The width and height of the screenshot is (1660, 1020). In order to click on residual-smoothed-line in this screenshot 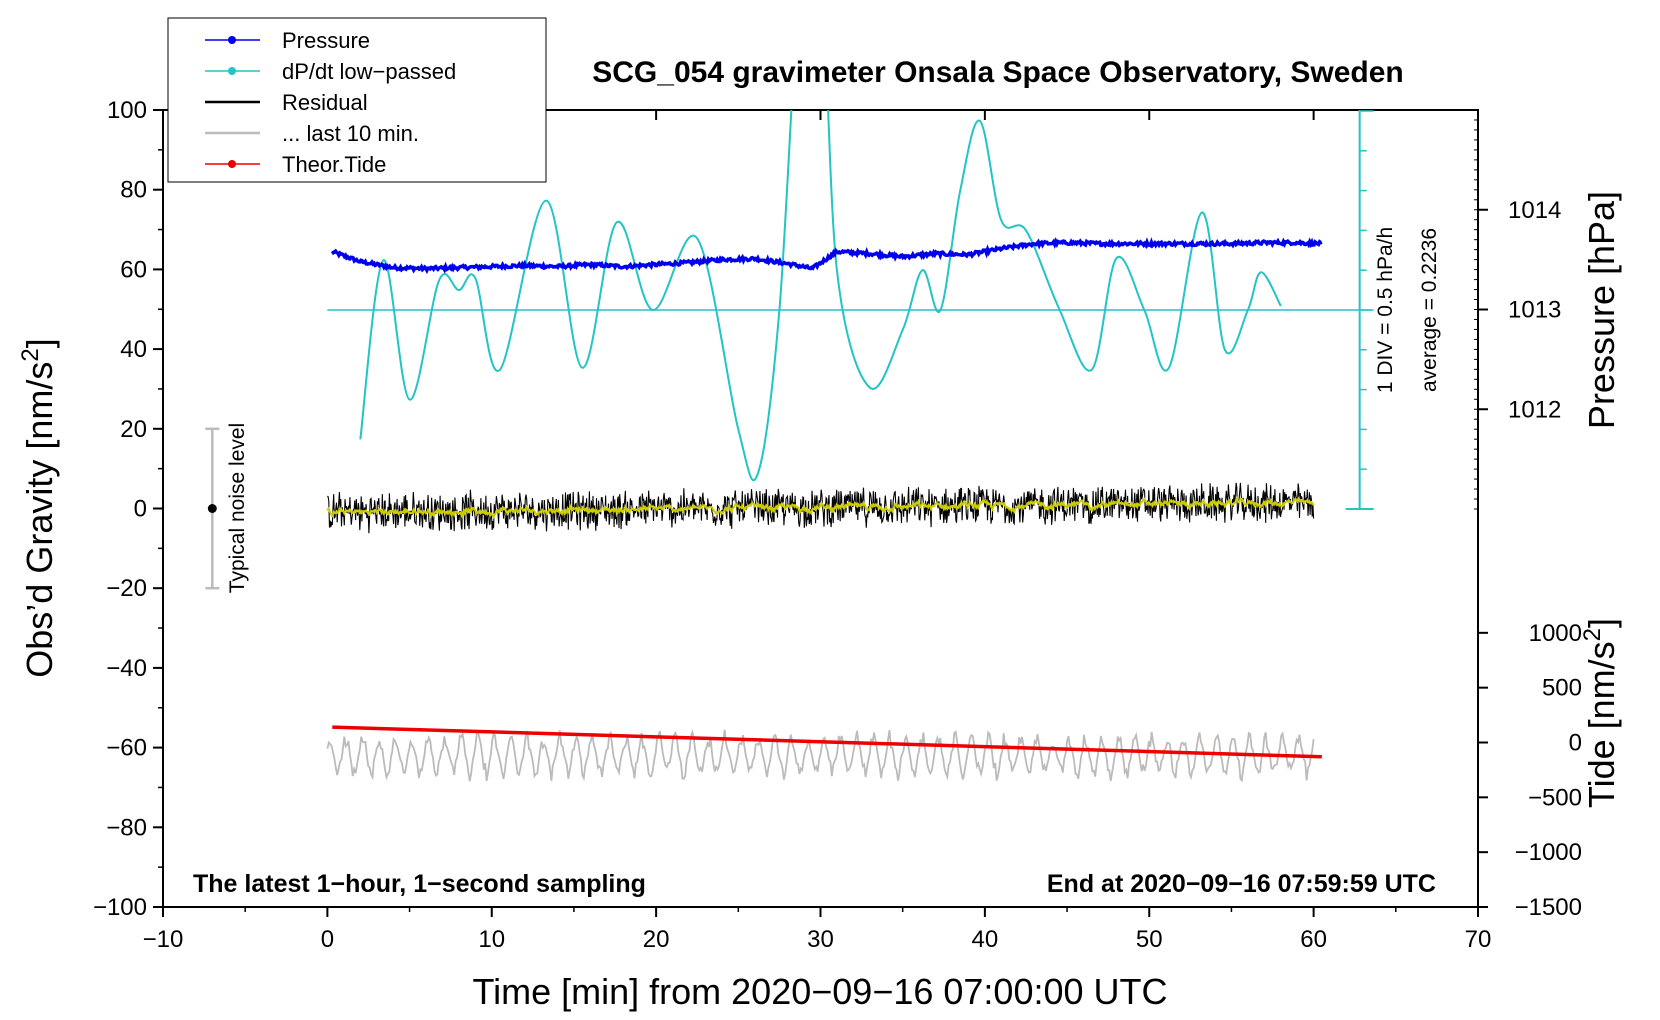, I will do `click(820, 507)`.